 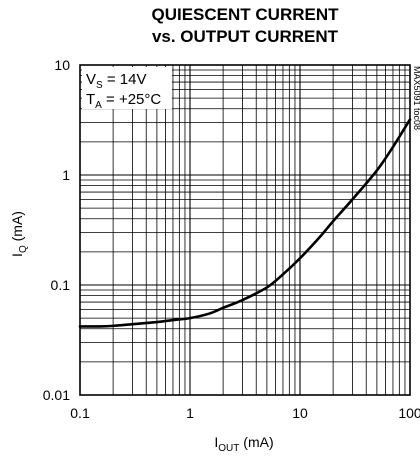 I want to click on y-tick-labels: 0.01 0.1 1 10, so click(x=56, y=230).